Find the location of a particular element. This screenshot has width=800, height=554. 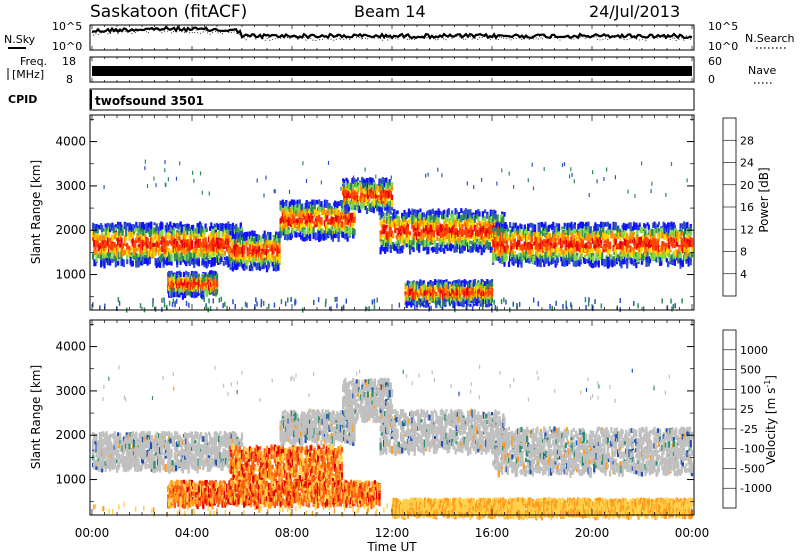

noise-right-tick-bottom: 10^0 is located at coordinates (723, 46).